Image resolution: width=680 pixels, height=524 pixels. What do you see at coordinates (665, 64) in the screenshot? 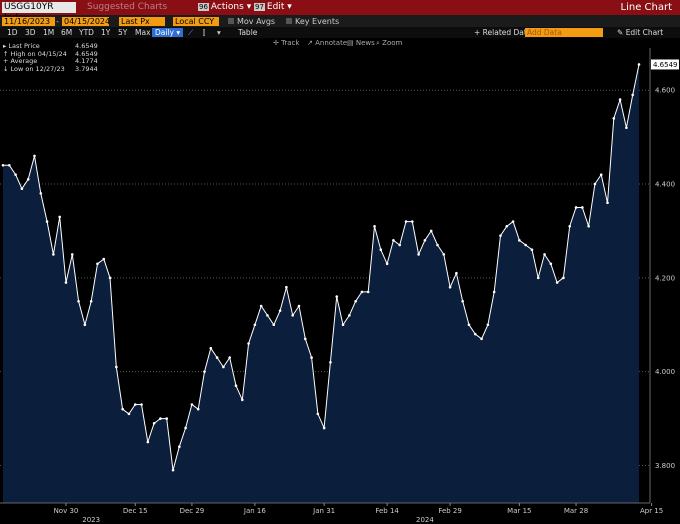
I see `last-price-tag` at bounding box center [665, 64].